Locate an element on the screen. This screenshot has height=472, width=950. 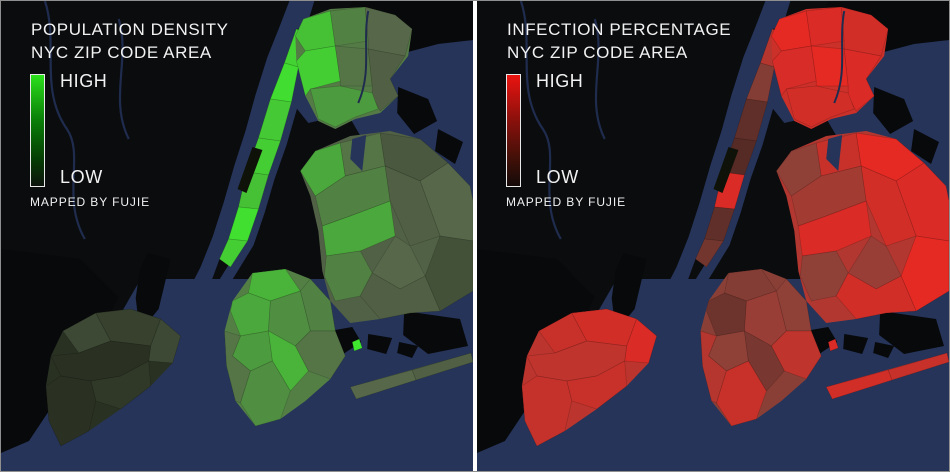
borough-bronx is located at coordinates (353, 67).